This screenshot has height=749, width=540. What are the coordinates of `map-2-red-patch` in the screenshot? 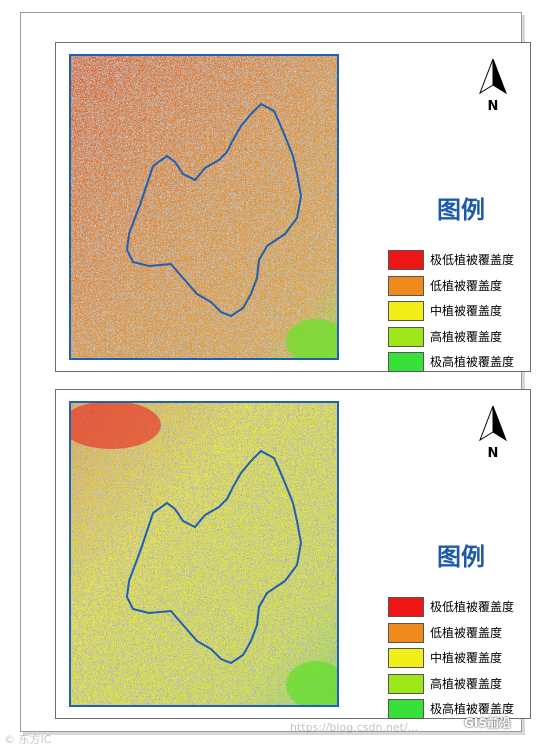 It's located at (116, 426).